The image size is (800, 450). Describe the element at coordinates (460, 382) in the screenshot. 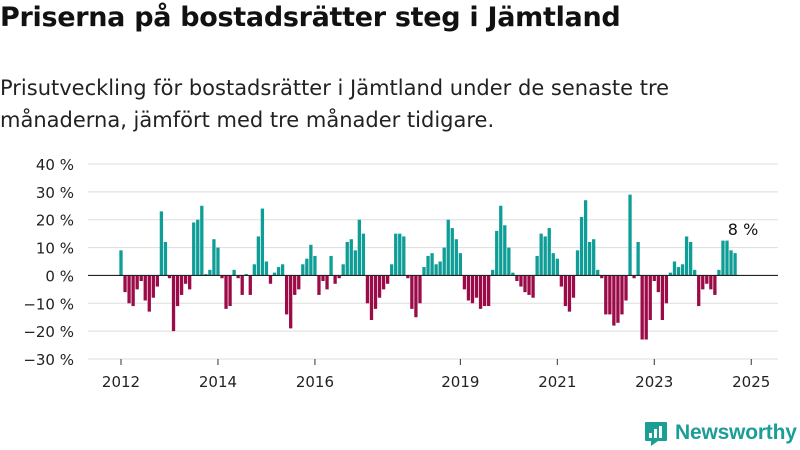

I see `x-tick-label: 2019` at that location.